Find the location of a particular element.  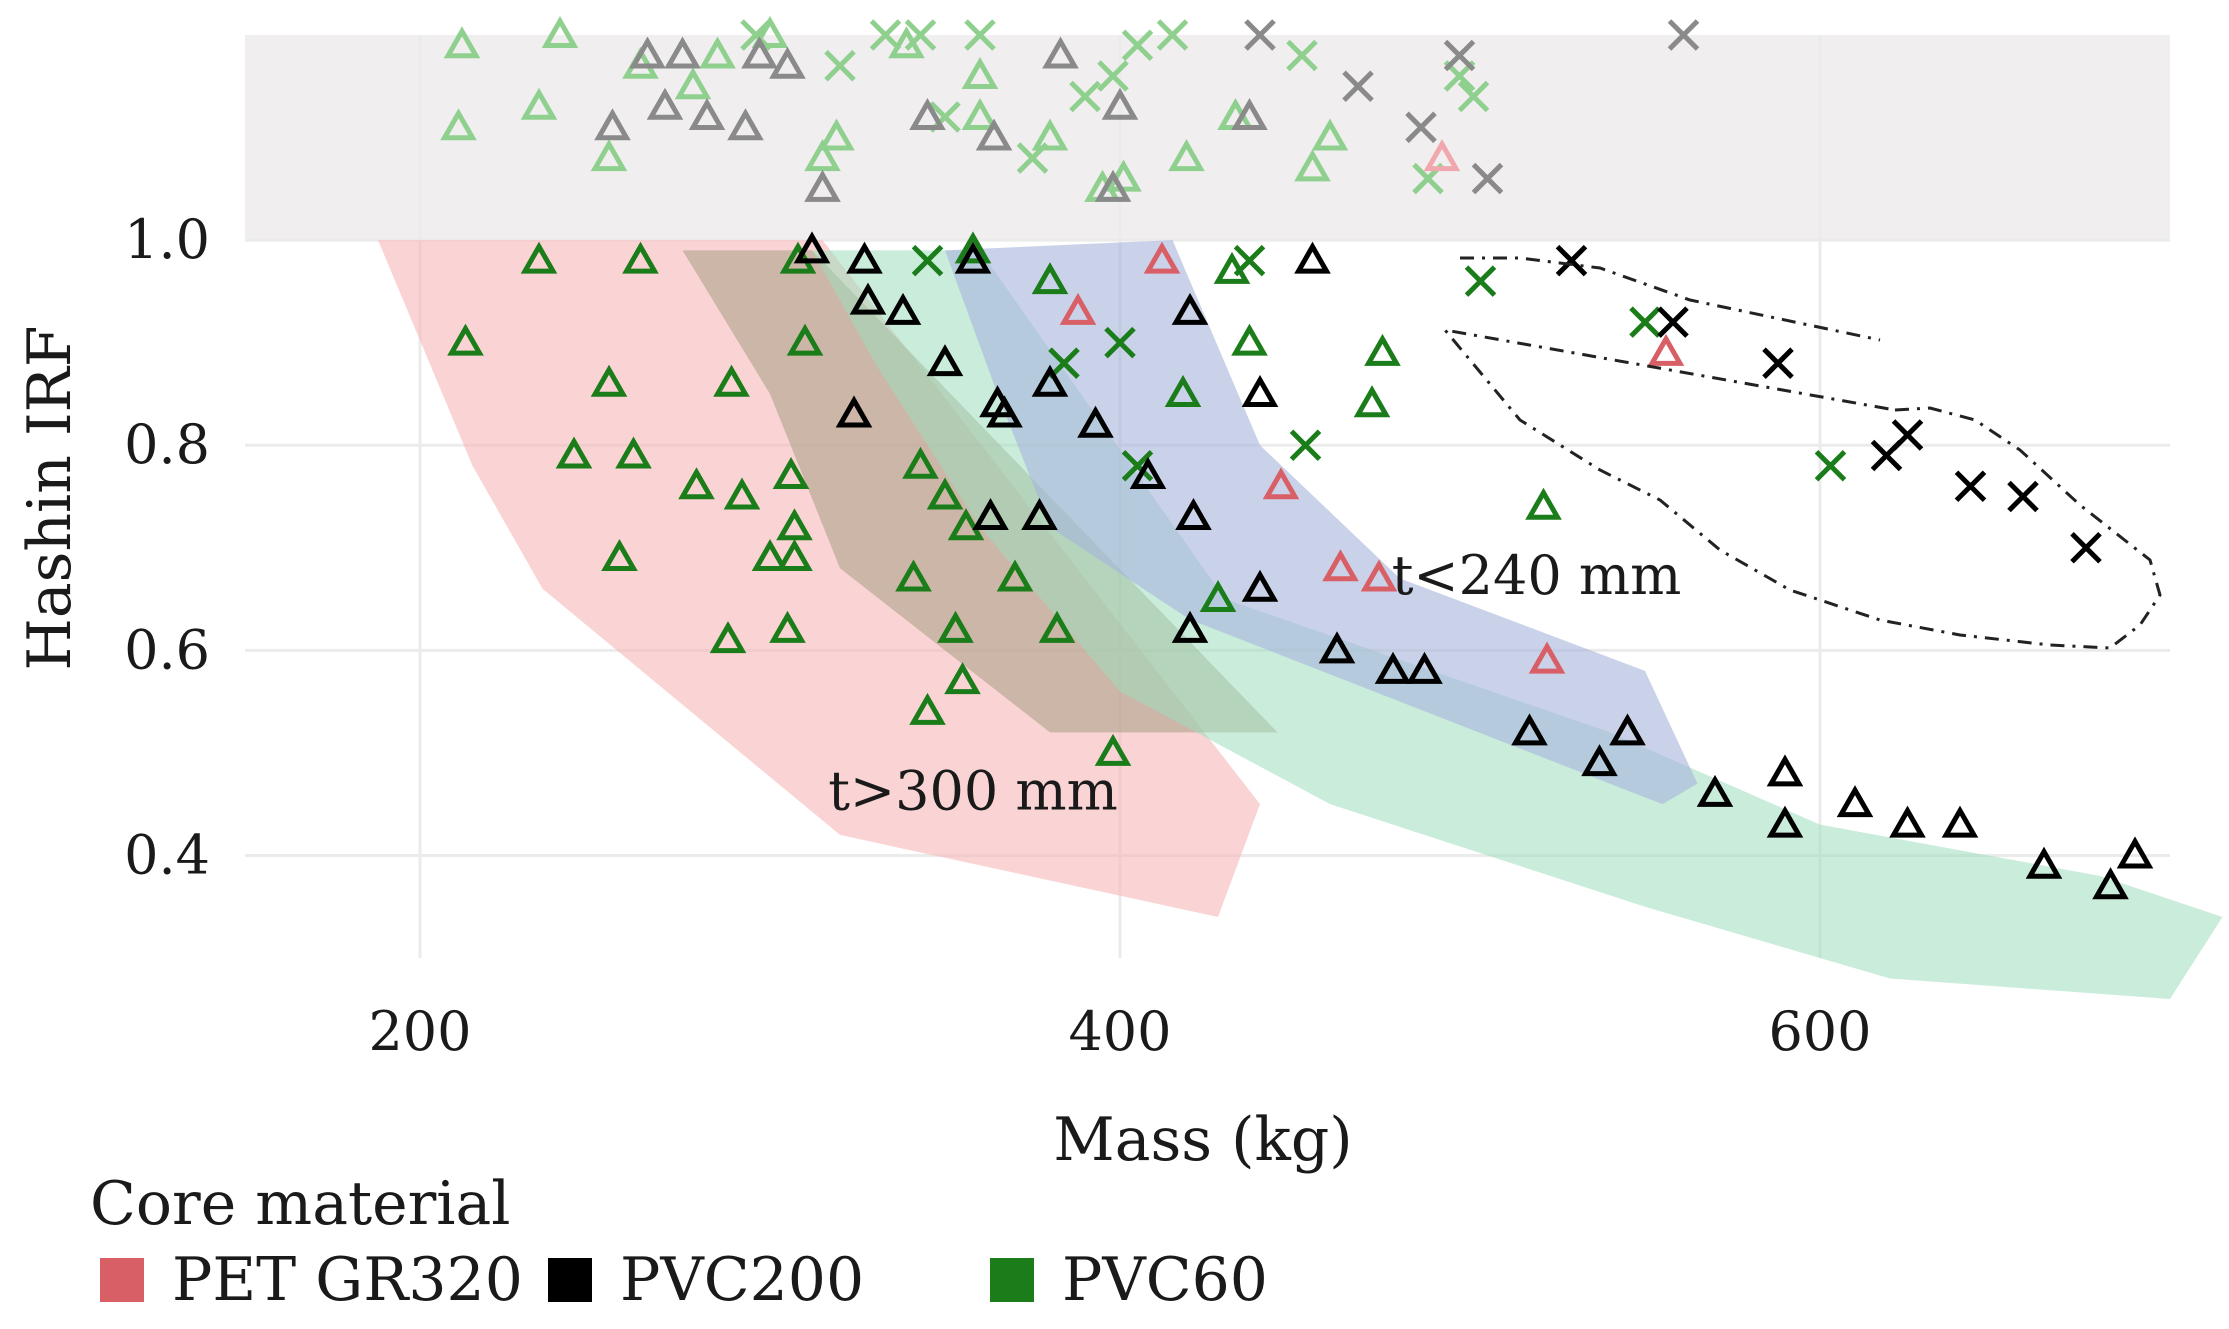

x-tick-label: 200 is located at coordinates (419, 1031).